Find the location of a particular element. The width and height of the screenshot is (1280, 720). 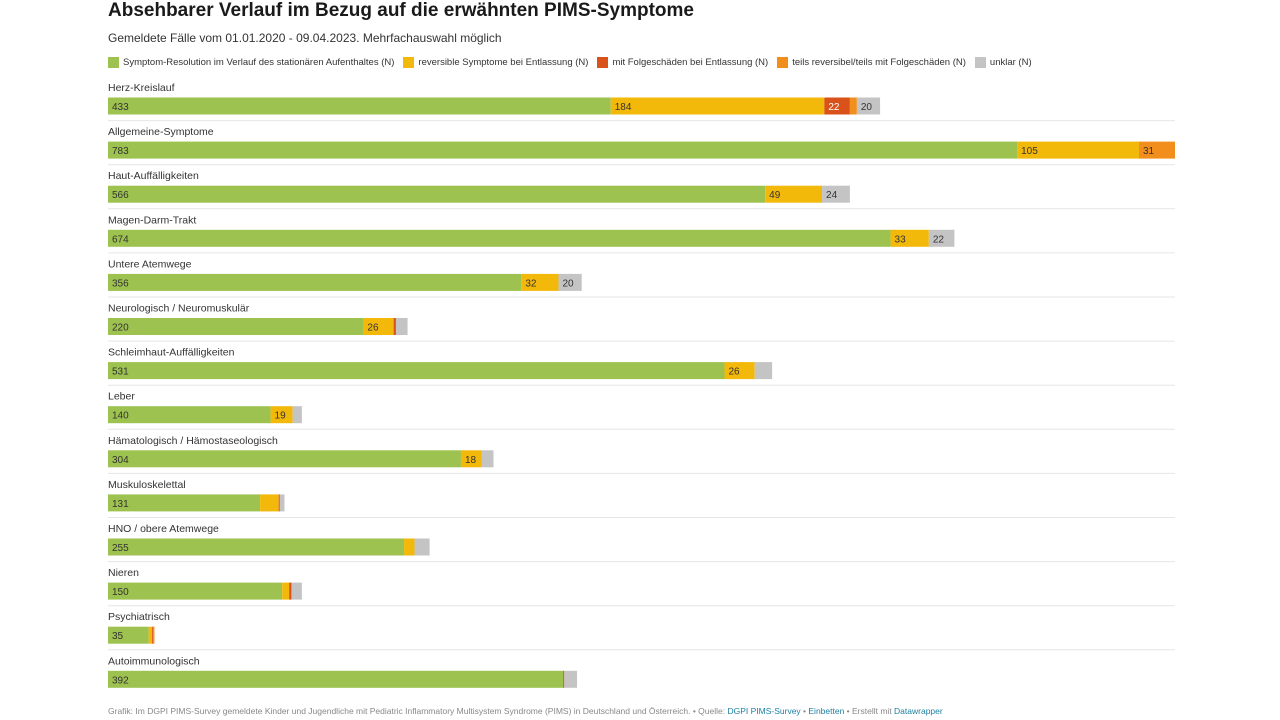

data-label: 24 is located at coordinates (832, 195).